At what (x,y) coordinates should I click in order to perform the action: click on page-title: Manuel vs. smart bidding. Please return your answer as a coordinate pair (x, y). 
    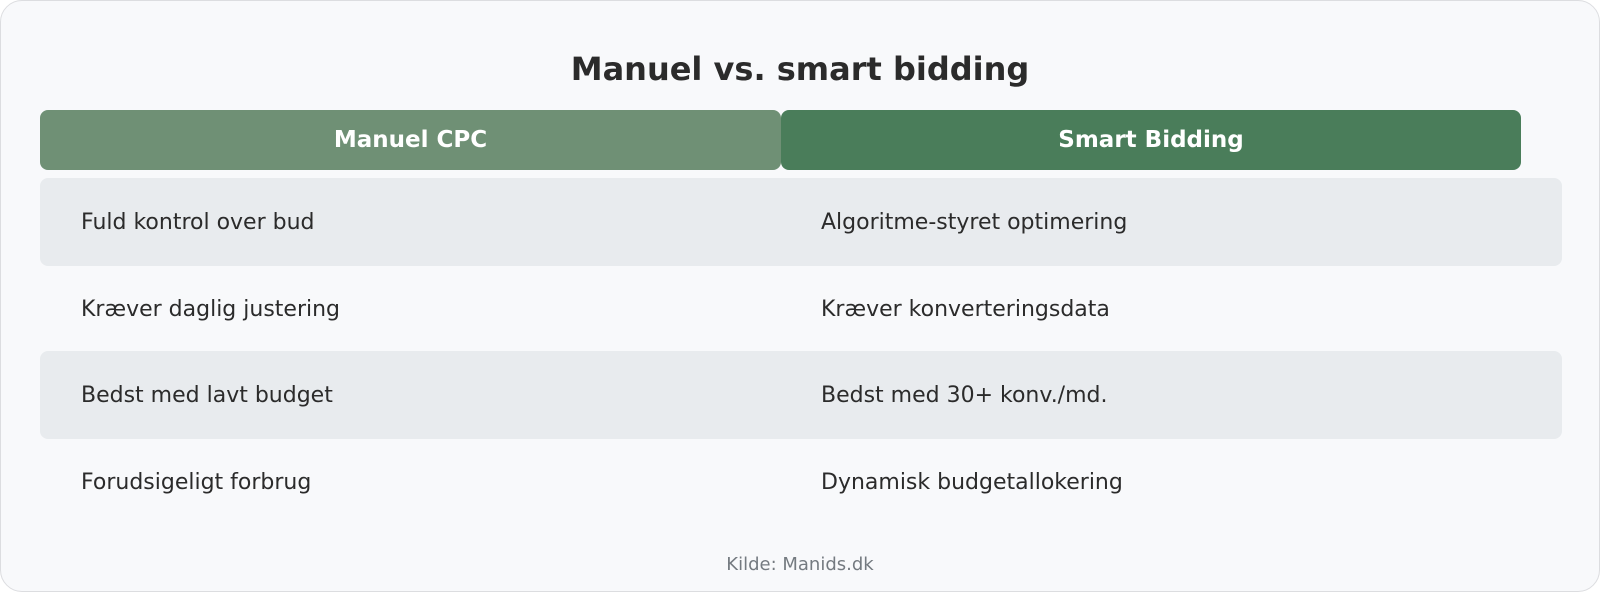
    Looking at the image, I should click on (800, 69).